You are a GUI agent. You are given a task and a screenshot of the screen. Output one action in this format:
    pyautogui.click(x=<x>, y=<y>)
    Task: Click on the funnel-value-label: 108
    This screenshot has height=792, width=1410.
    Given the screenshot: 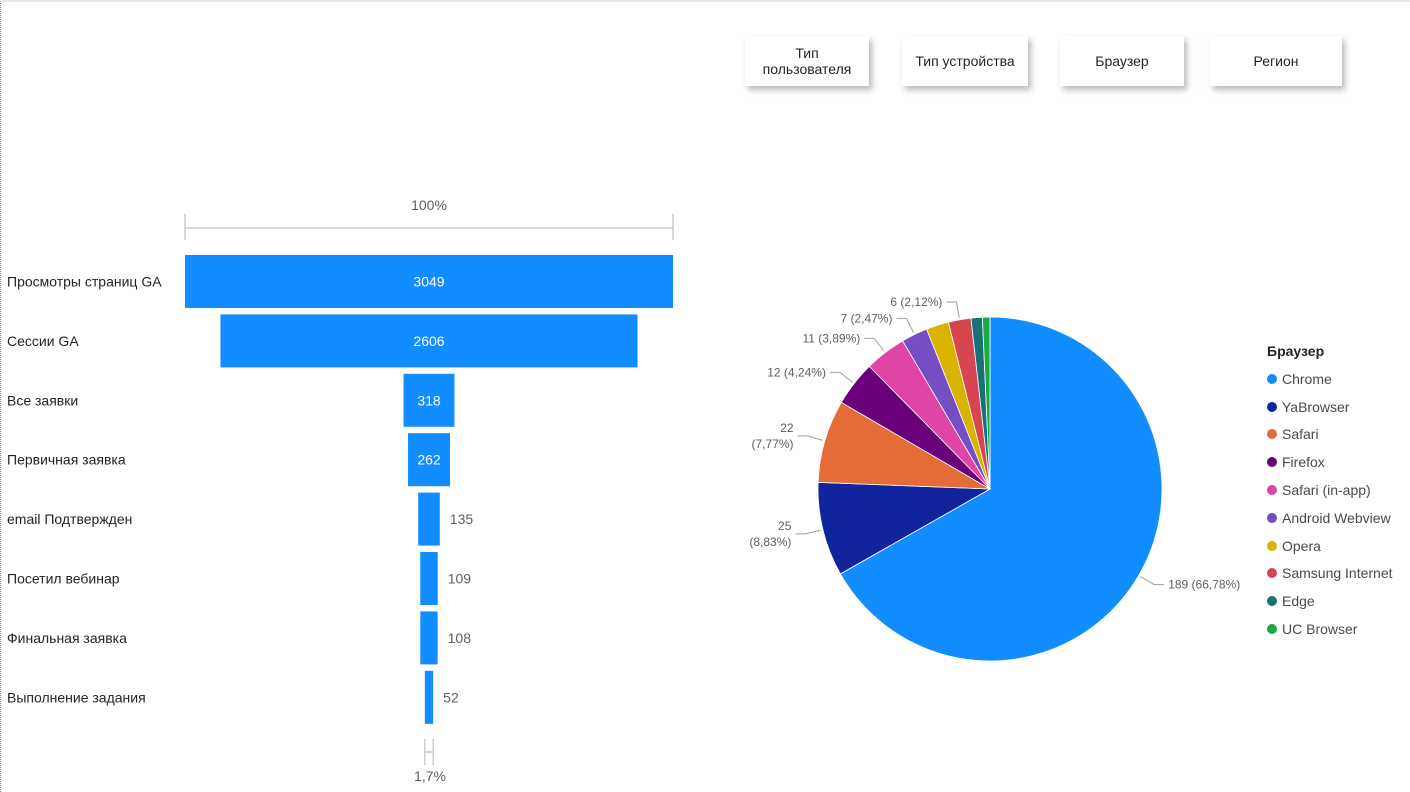 What is the action you would take?
    pyautogui.click(x=460, y=638)
    